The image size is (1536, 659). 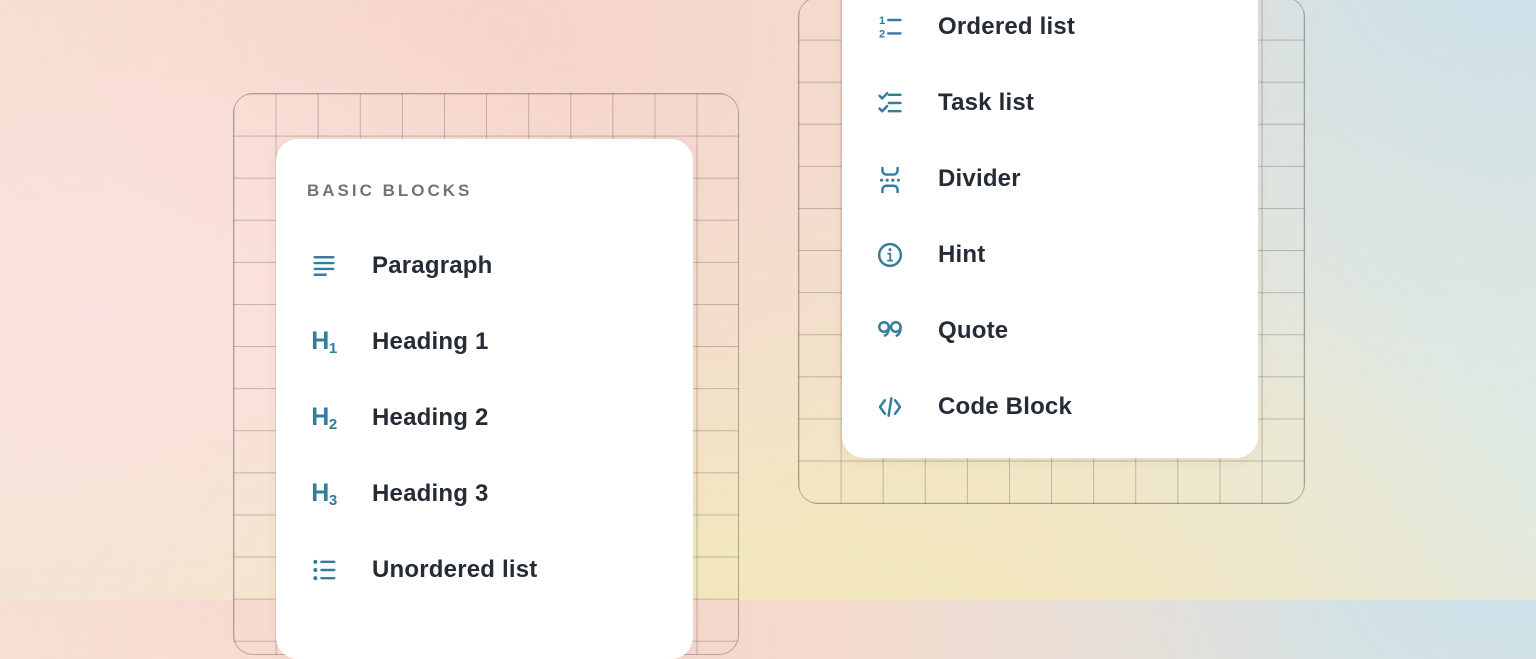 What do you see at coordinates (432, 265) in the screenshot?
I see `menu-item-label: Paragraph` at bounding box center [432, 265].